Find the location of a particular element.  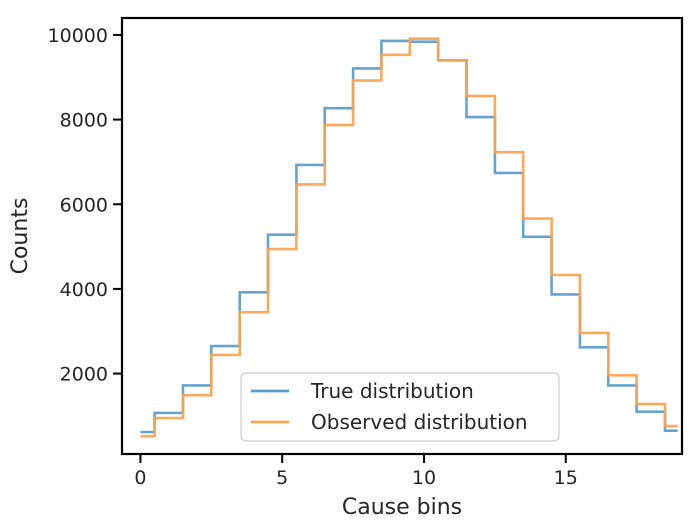

y-tick-label: 6000 is located at coordinates (84, 205).